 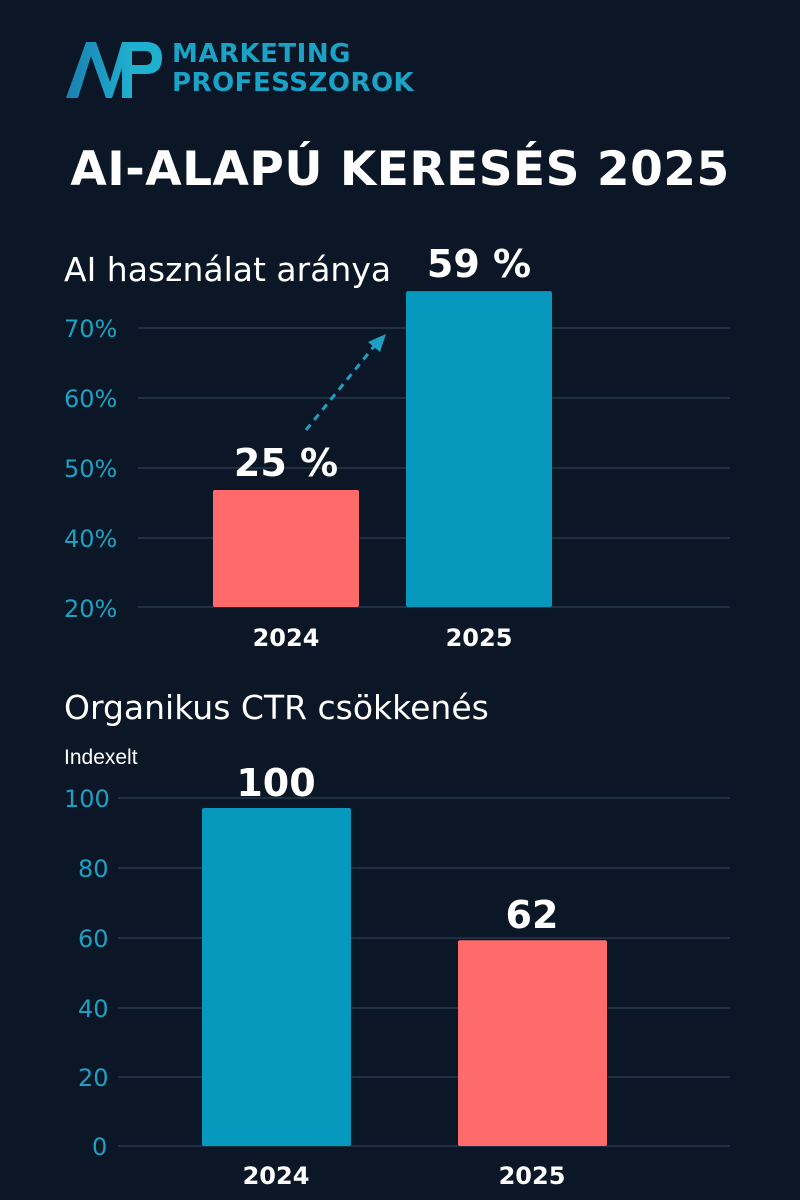 What do you see at coordinates (90, 539) in the screenshot?
I see `y-tick-label: 40%` at bounding box center [90, 539].